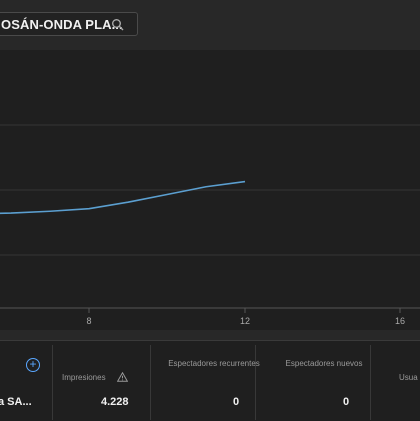 The width and height of the screenshot is (420, 421). Describe the element at coordinates (400, 321) in the screenshot. I see `x-tick-label: 16` at that location.